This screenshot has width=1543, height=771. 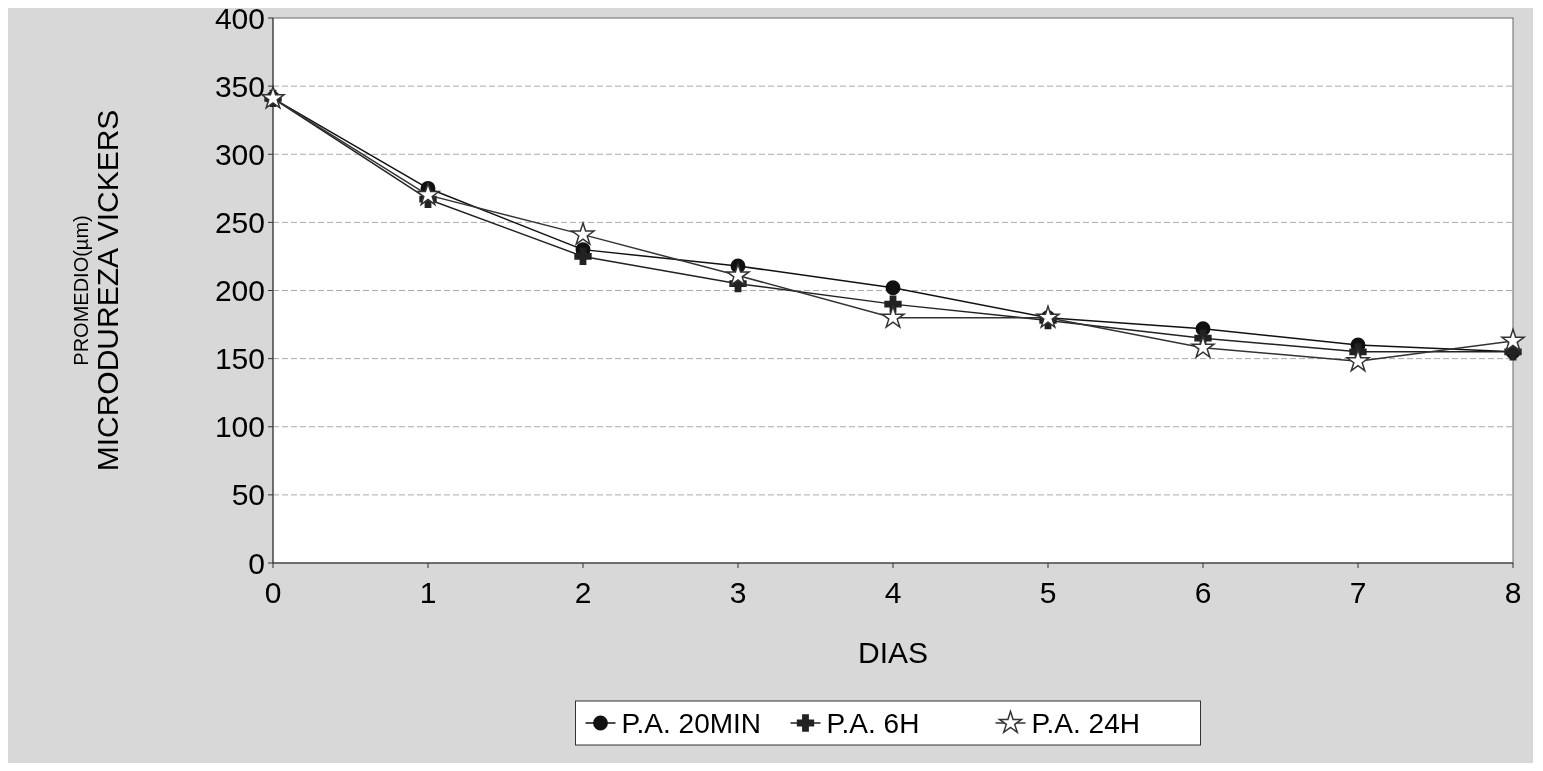 What do you see at coordinates (256, 563) in the screenshot?
I see `y-tick-label: 0` at bounding box center [256, 563].